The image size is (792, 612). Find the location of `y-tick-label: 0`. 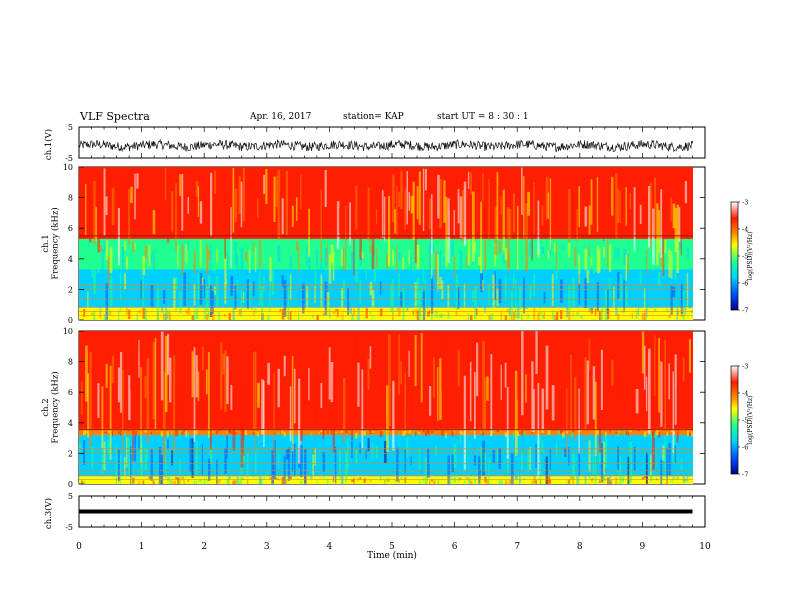

y-tick-label: 0 is located at coordinates (70, 484).